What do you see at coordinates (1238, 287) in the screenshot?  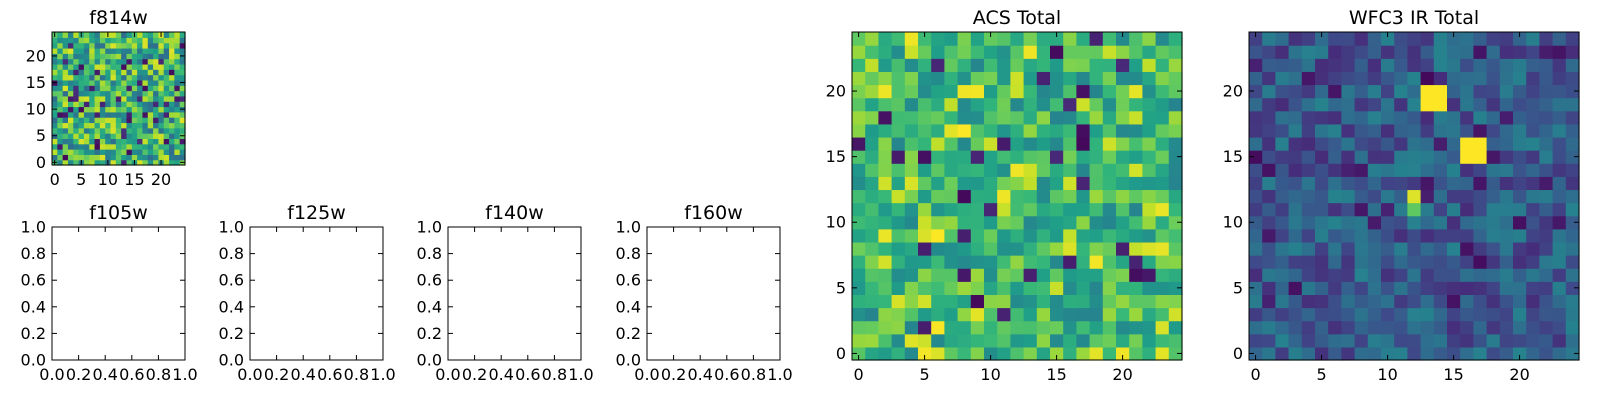 I see `y-tick-label: 5` at bounding box center [1238, 287].